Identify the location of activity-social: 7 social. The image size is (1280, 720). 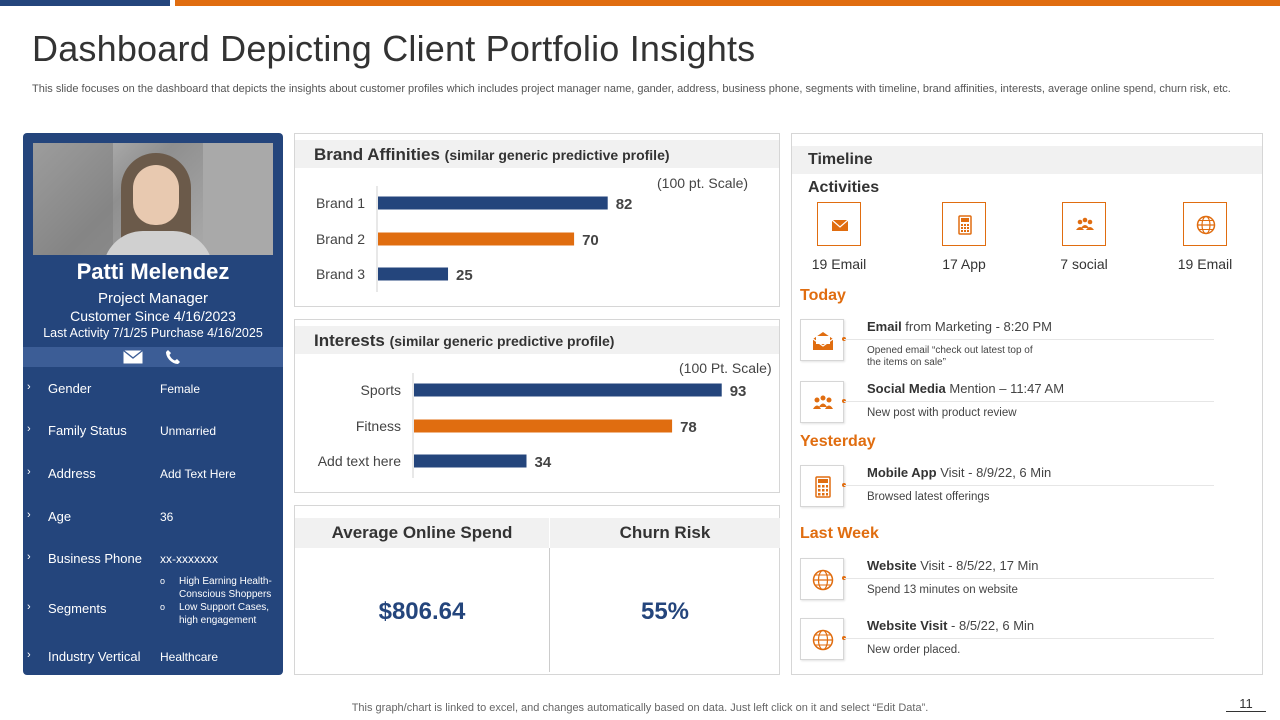
(1084, 237).